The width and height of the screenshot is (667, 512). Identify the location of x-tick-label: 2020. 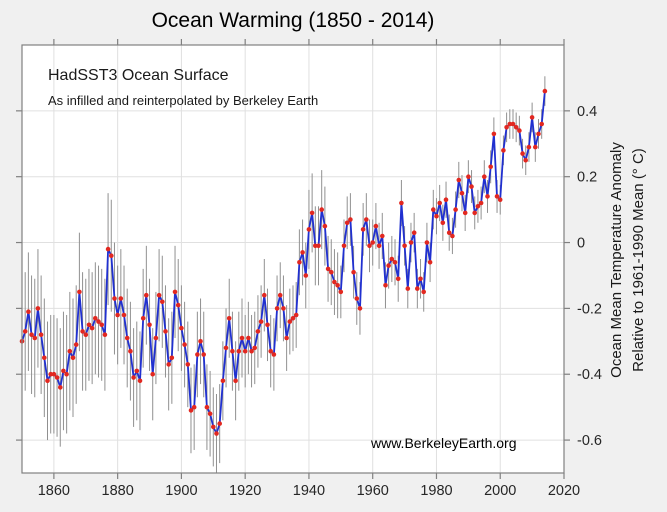
(564, 491).